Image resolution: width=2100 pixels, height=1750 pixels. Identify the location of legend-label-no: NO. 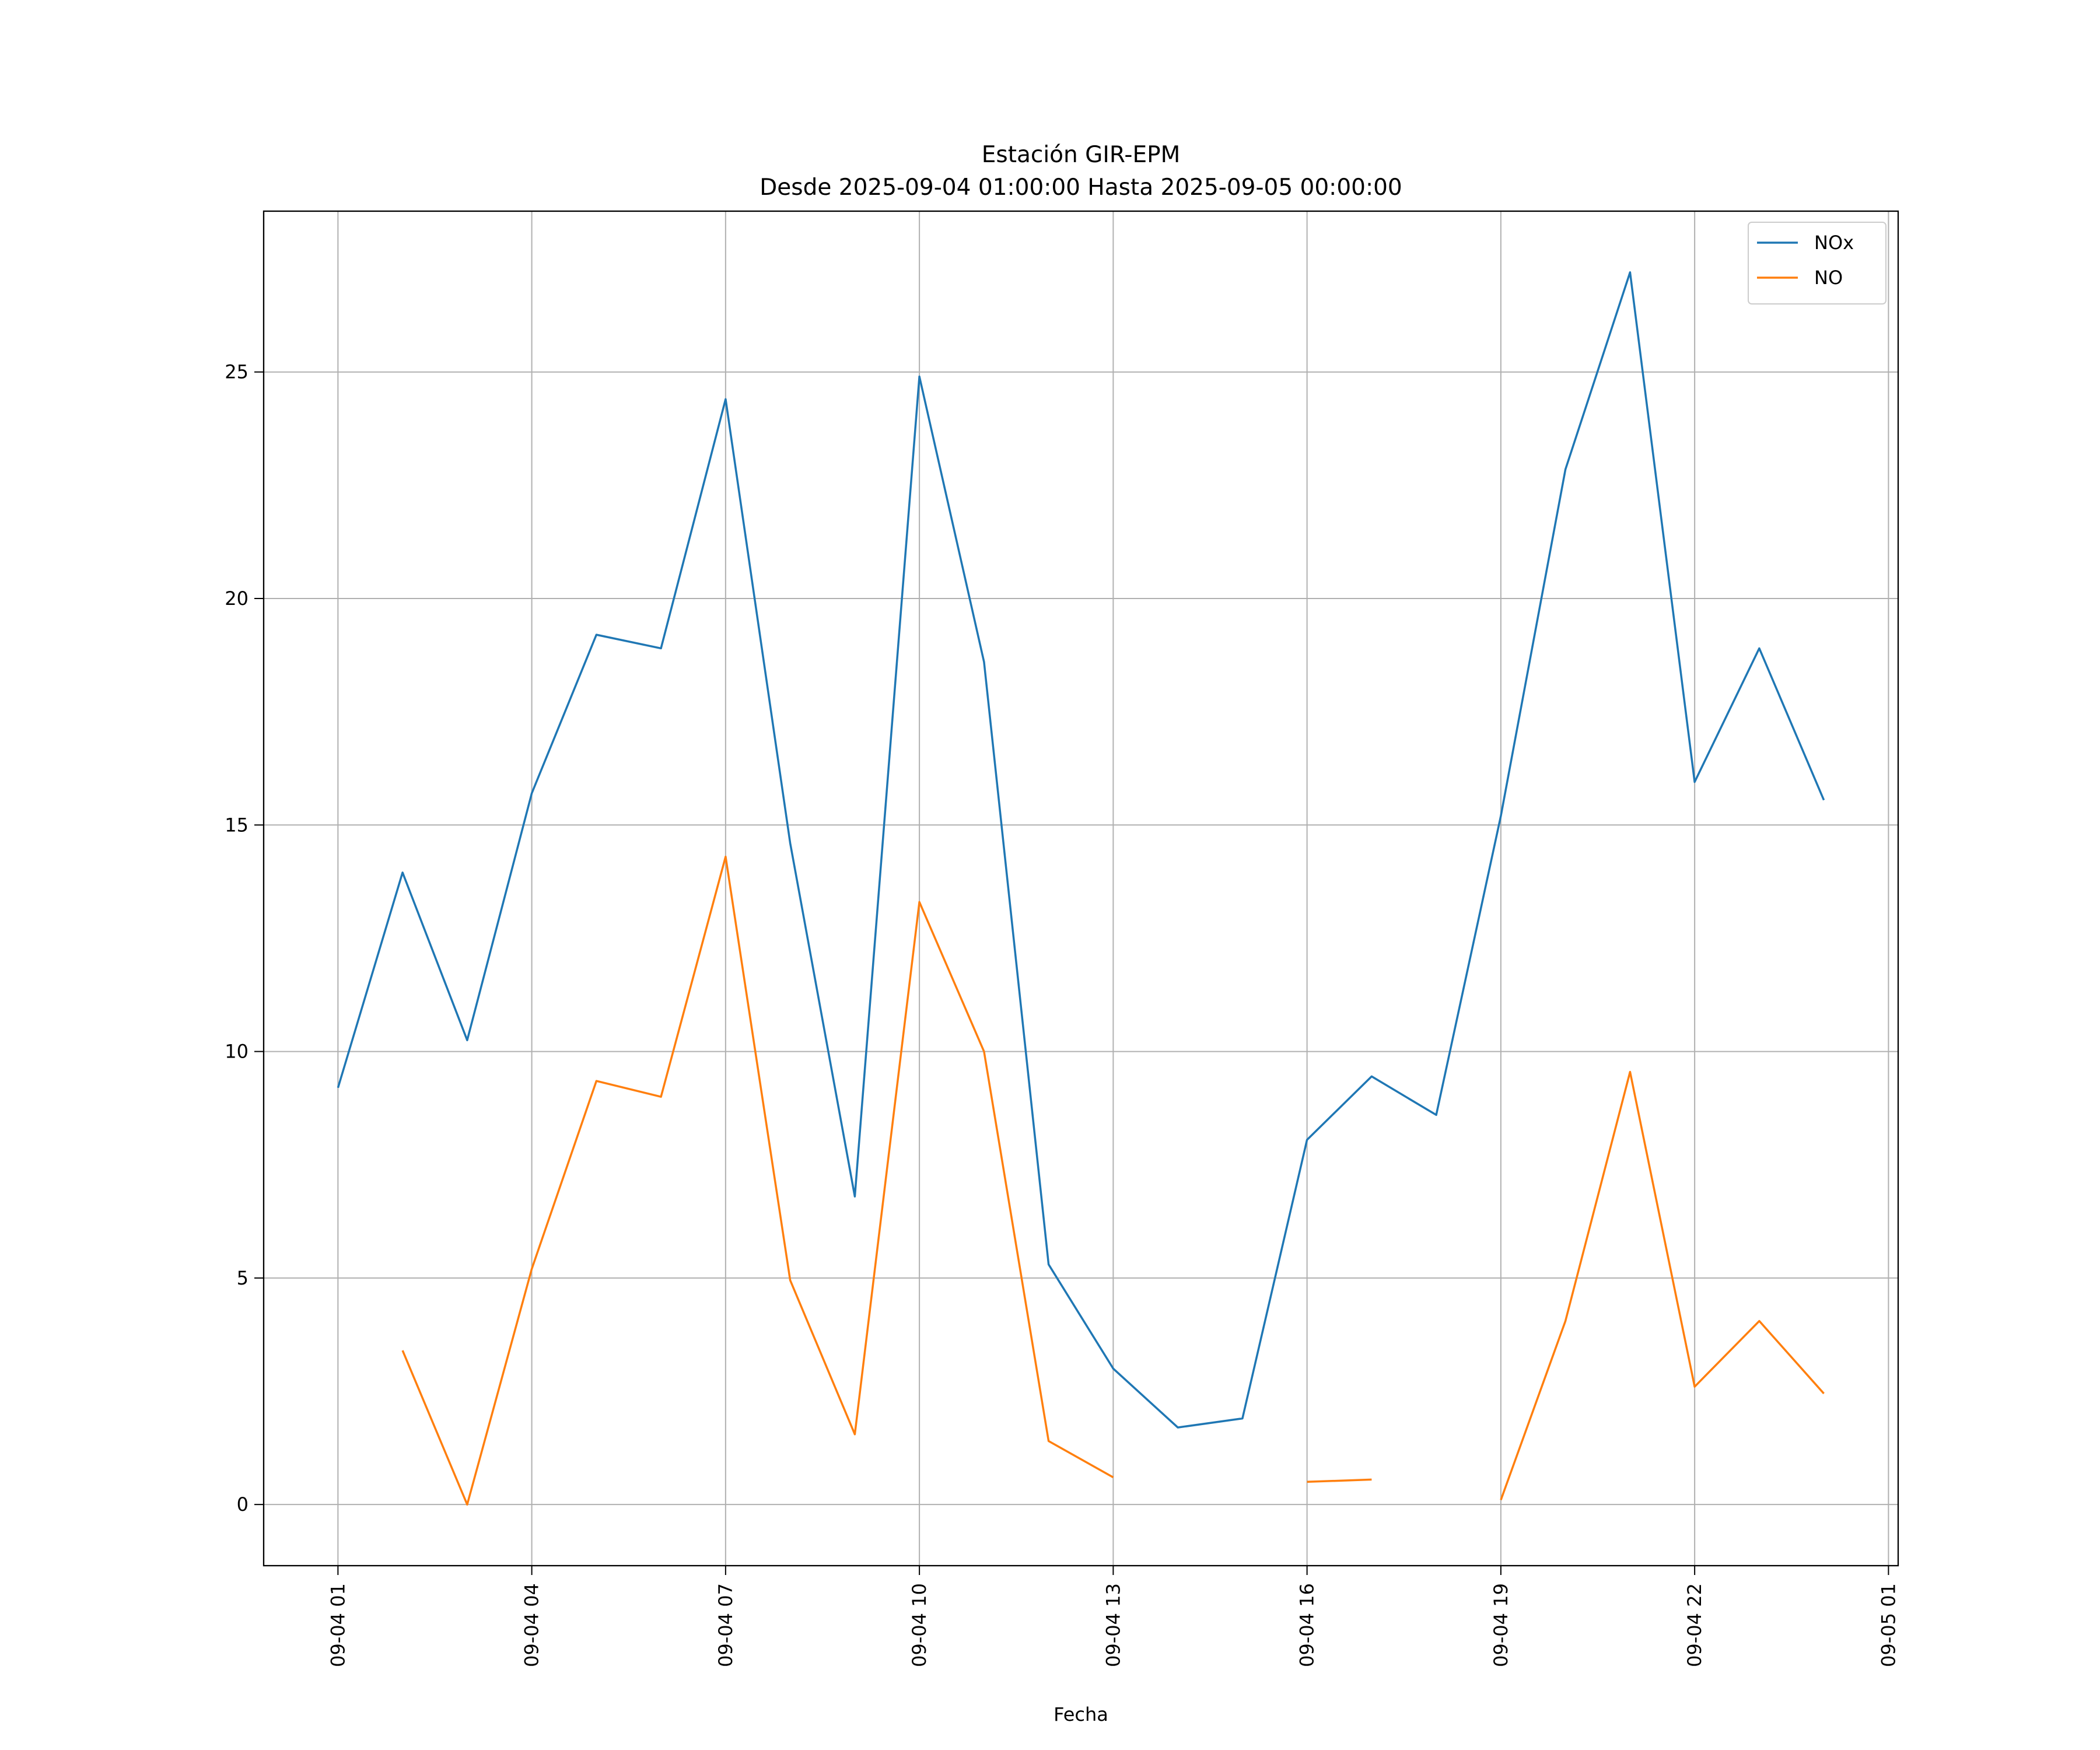
(1828, 278).